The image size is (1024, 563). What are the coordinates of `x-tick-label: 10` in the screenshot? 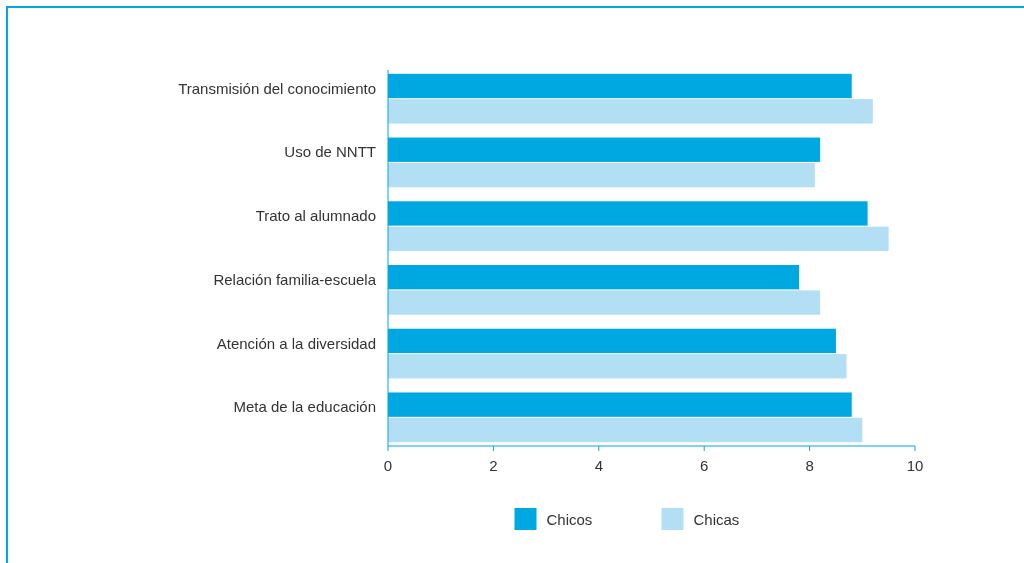 It's located at (915, 465).